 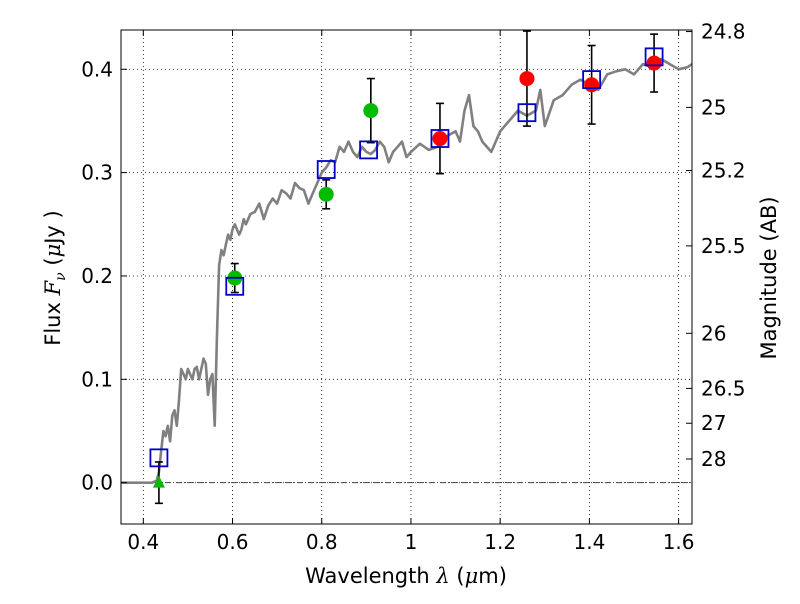 What do you see at coordinates (322, 542) in the screenshot?
I see `x-tick-label-2: 0.8` at bounding box center [322, 542].